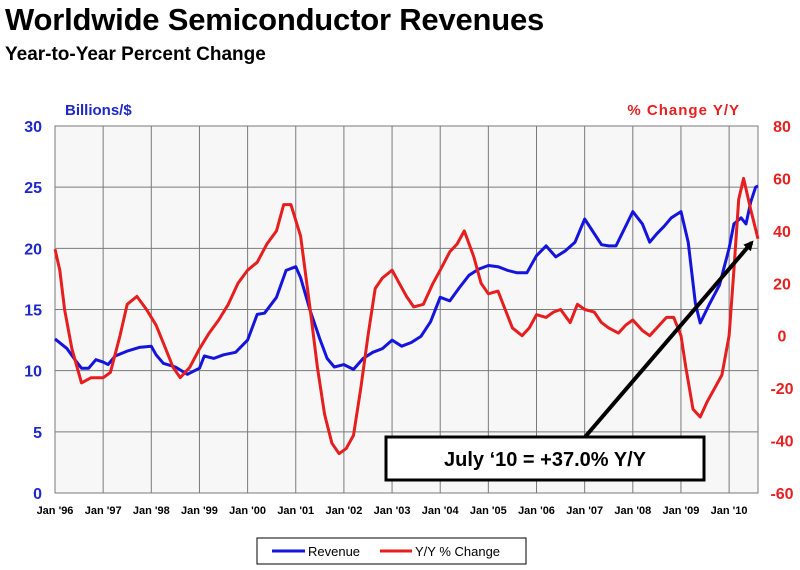 The image size is (800, 570). Describe the element at coordinates (632, 511) in the screenshot. I see `x-tick-label: Jan '08` at that location.